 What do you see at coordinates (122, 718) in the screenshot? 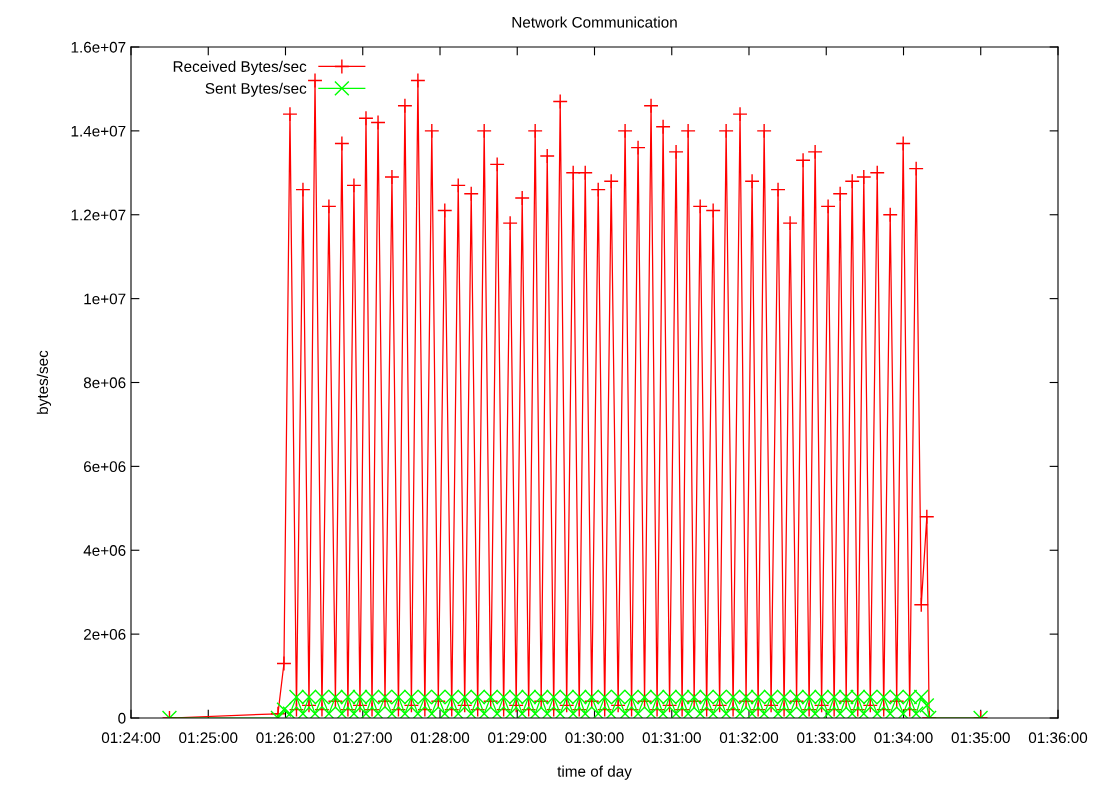
I see `y-tick-label: 0` at bounding box center [122, 718].